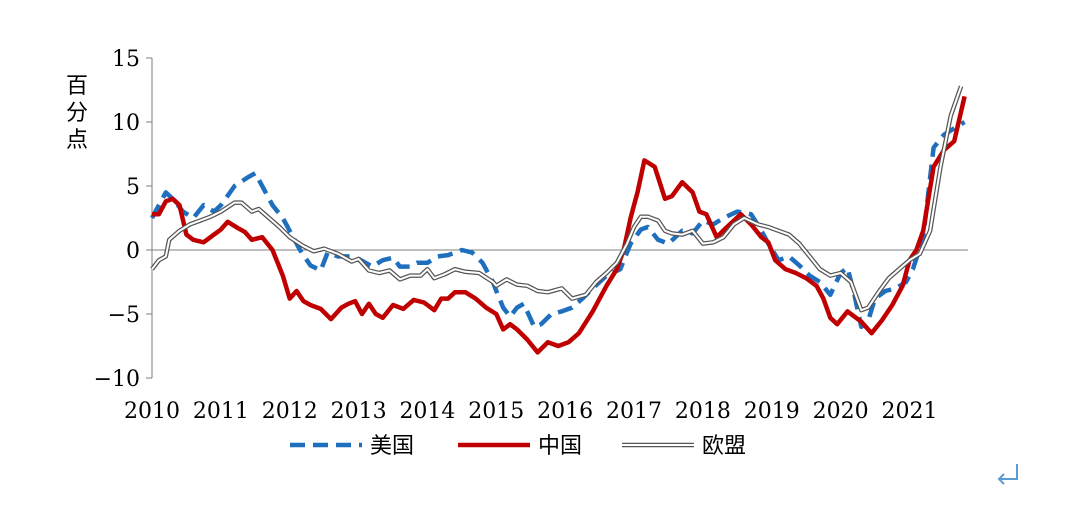  Describe the element at coordinates (152, 411) in the screenshot. I see `x-tick-label: 2010` at that location.